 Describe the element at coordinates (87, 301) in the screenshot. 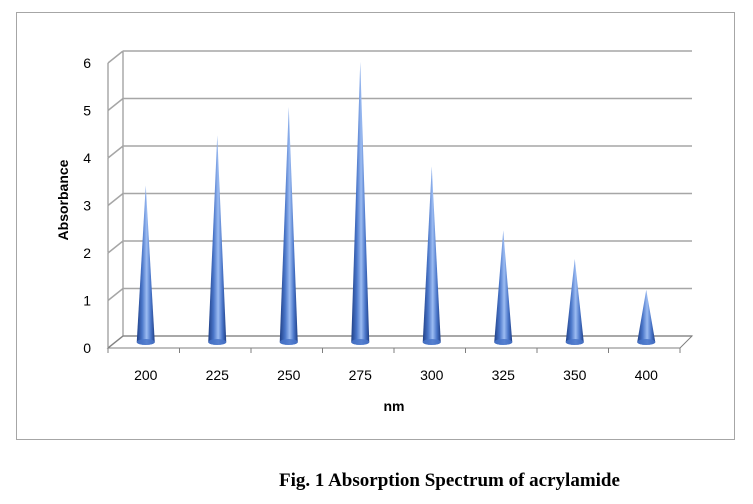

I see `y-tick-label: 1` at that location.